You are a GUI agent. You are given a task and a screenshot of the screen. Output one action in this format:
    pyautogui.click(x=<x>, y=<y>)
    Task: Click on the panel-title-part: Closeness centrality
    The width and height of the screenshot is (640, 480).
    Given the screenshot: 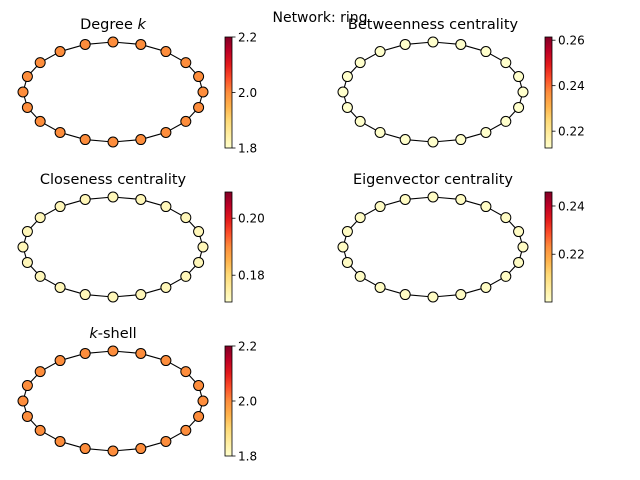 What is the action you would take?
    pyautogui.click(x=113, y=180)
    